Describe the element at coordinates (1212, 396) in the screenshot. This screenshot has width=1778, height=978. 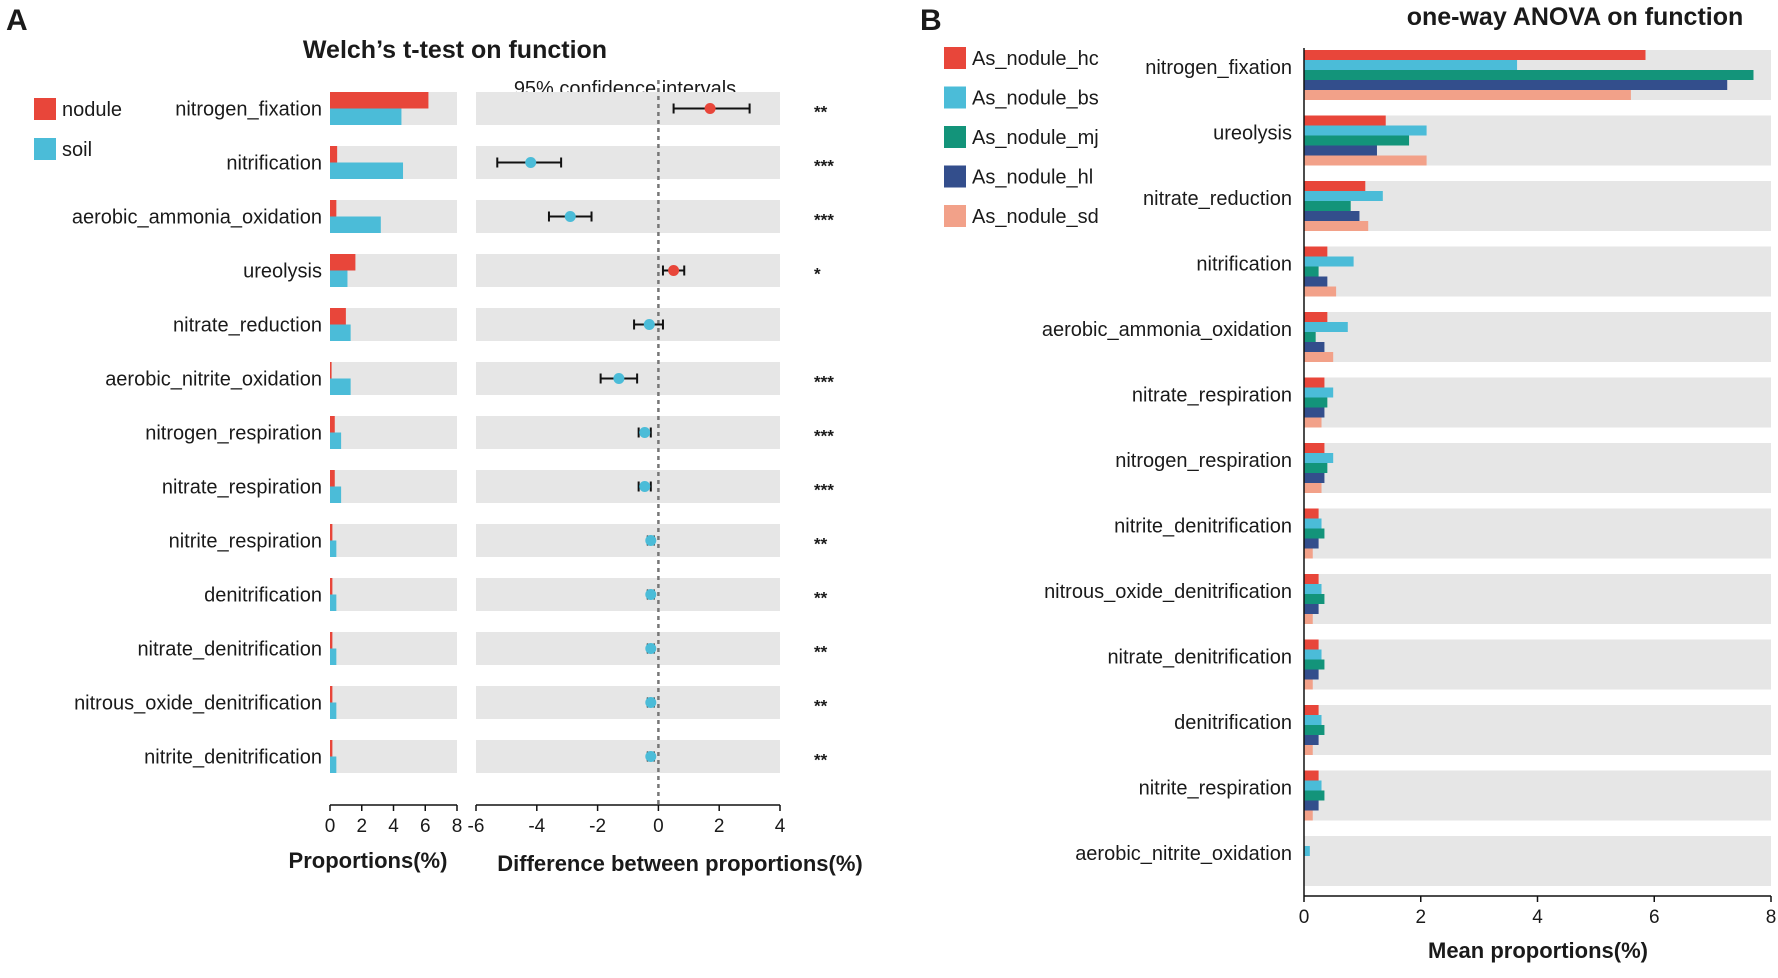
I see `category-label: nitrate_respiration` at that location.